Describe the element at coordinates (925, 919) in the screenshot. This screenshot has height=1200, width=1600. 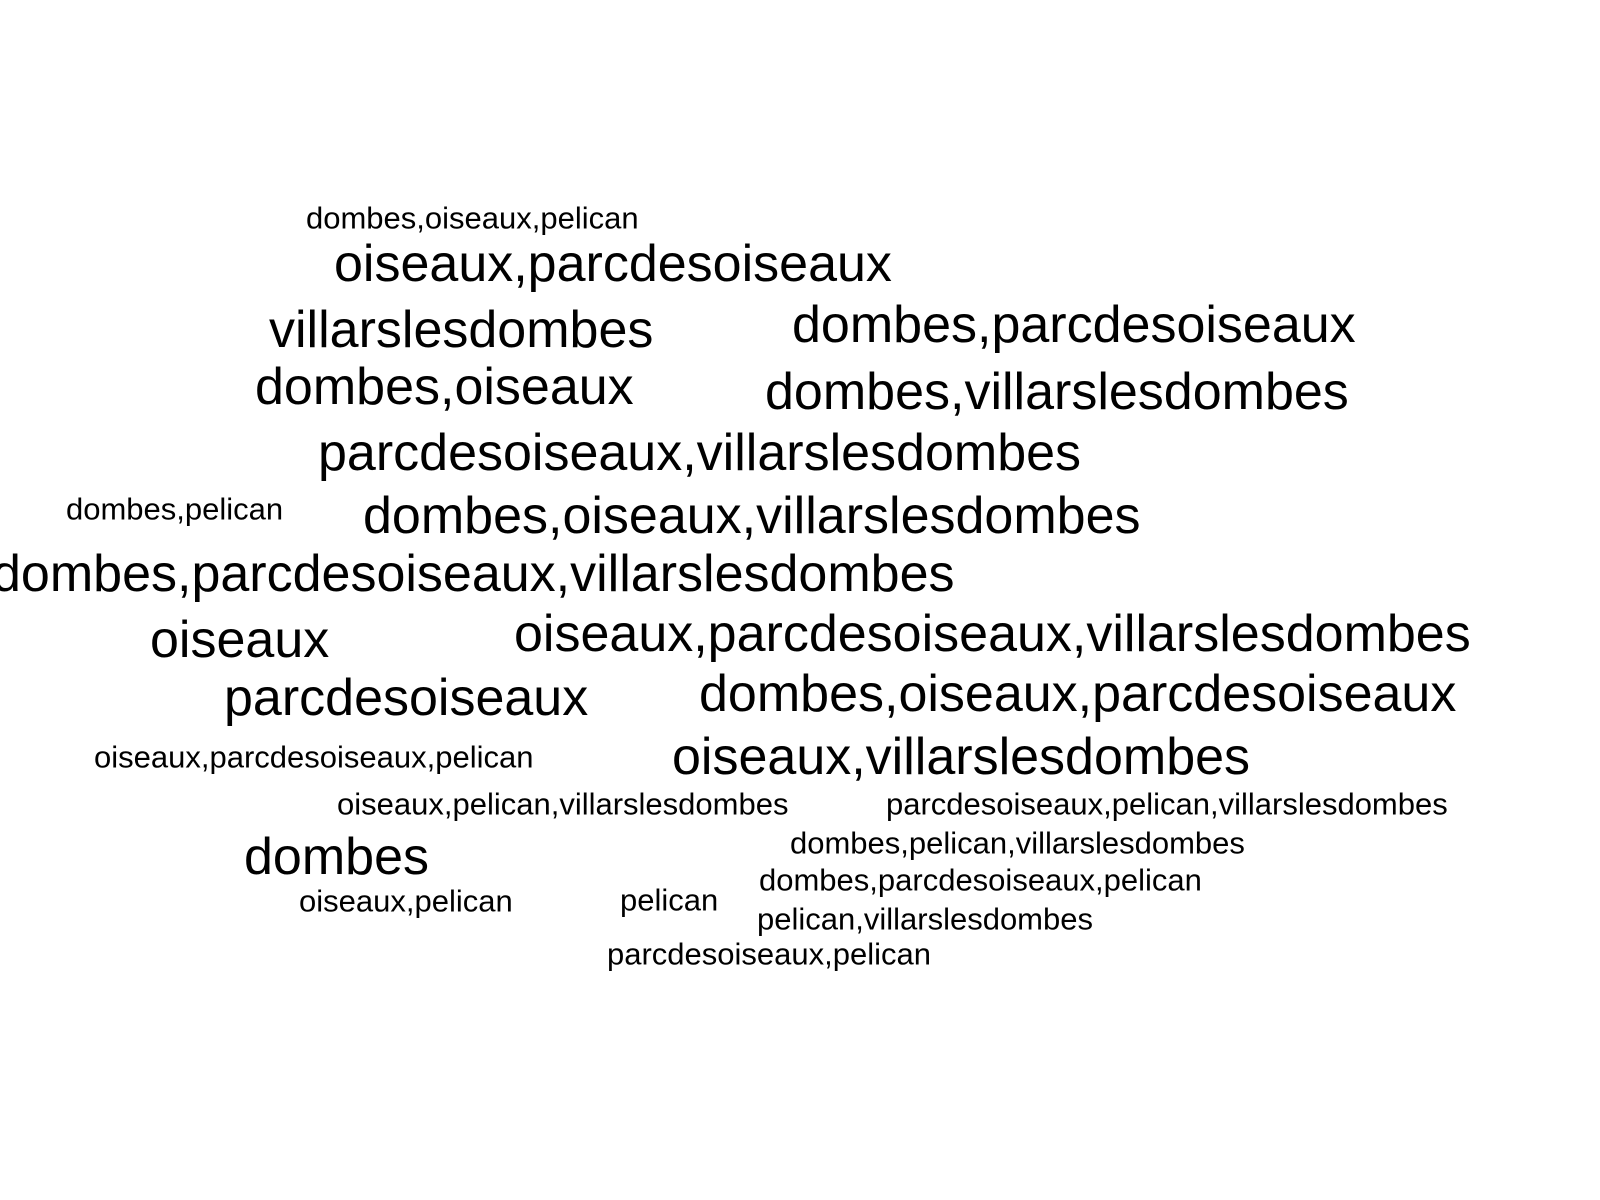
I see `cloud-word: pelican,villarslesdombes` at that location.